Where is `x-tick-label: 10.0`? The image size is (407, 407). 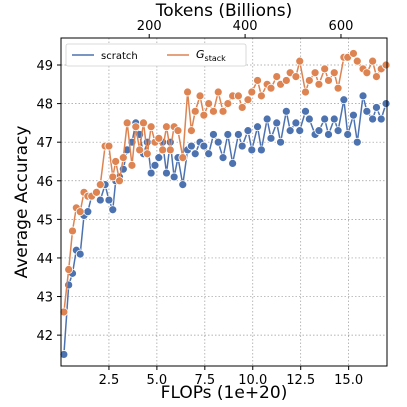 x-tick-label: 10.0 is located at coordinates (252, 380).